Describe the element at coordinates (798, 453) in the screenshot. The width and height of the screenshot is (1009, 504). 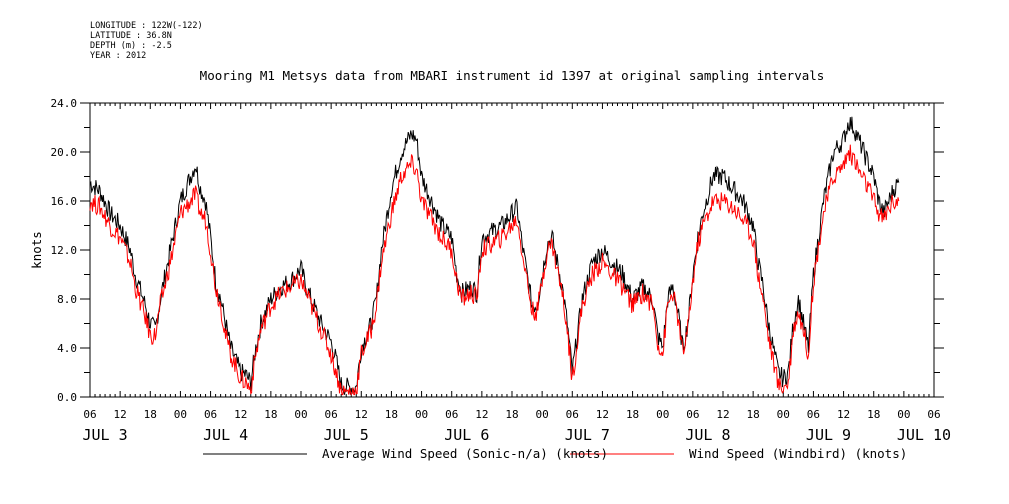
I see `legend-entry-windbird: Wind Speed (Windbird) (knots)` at that location.